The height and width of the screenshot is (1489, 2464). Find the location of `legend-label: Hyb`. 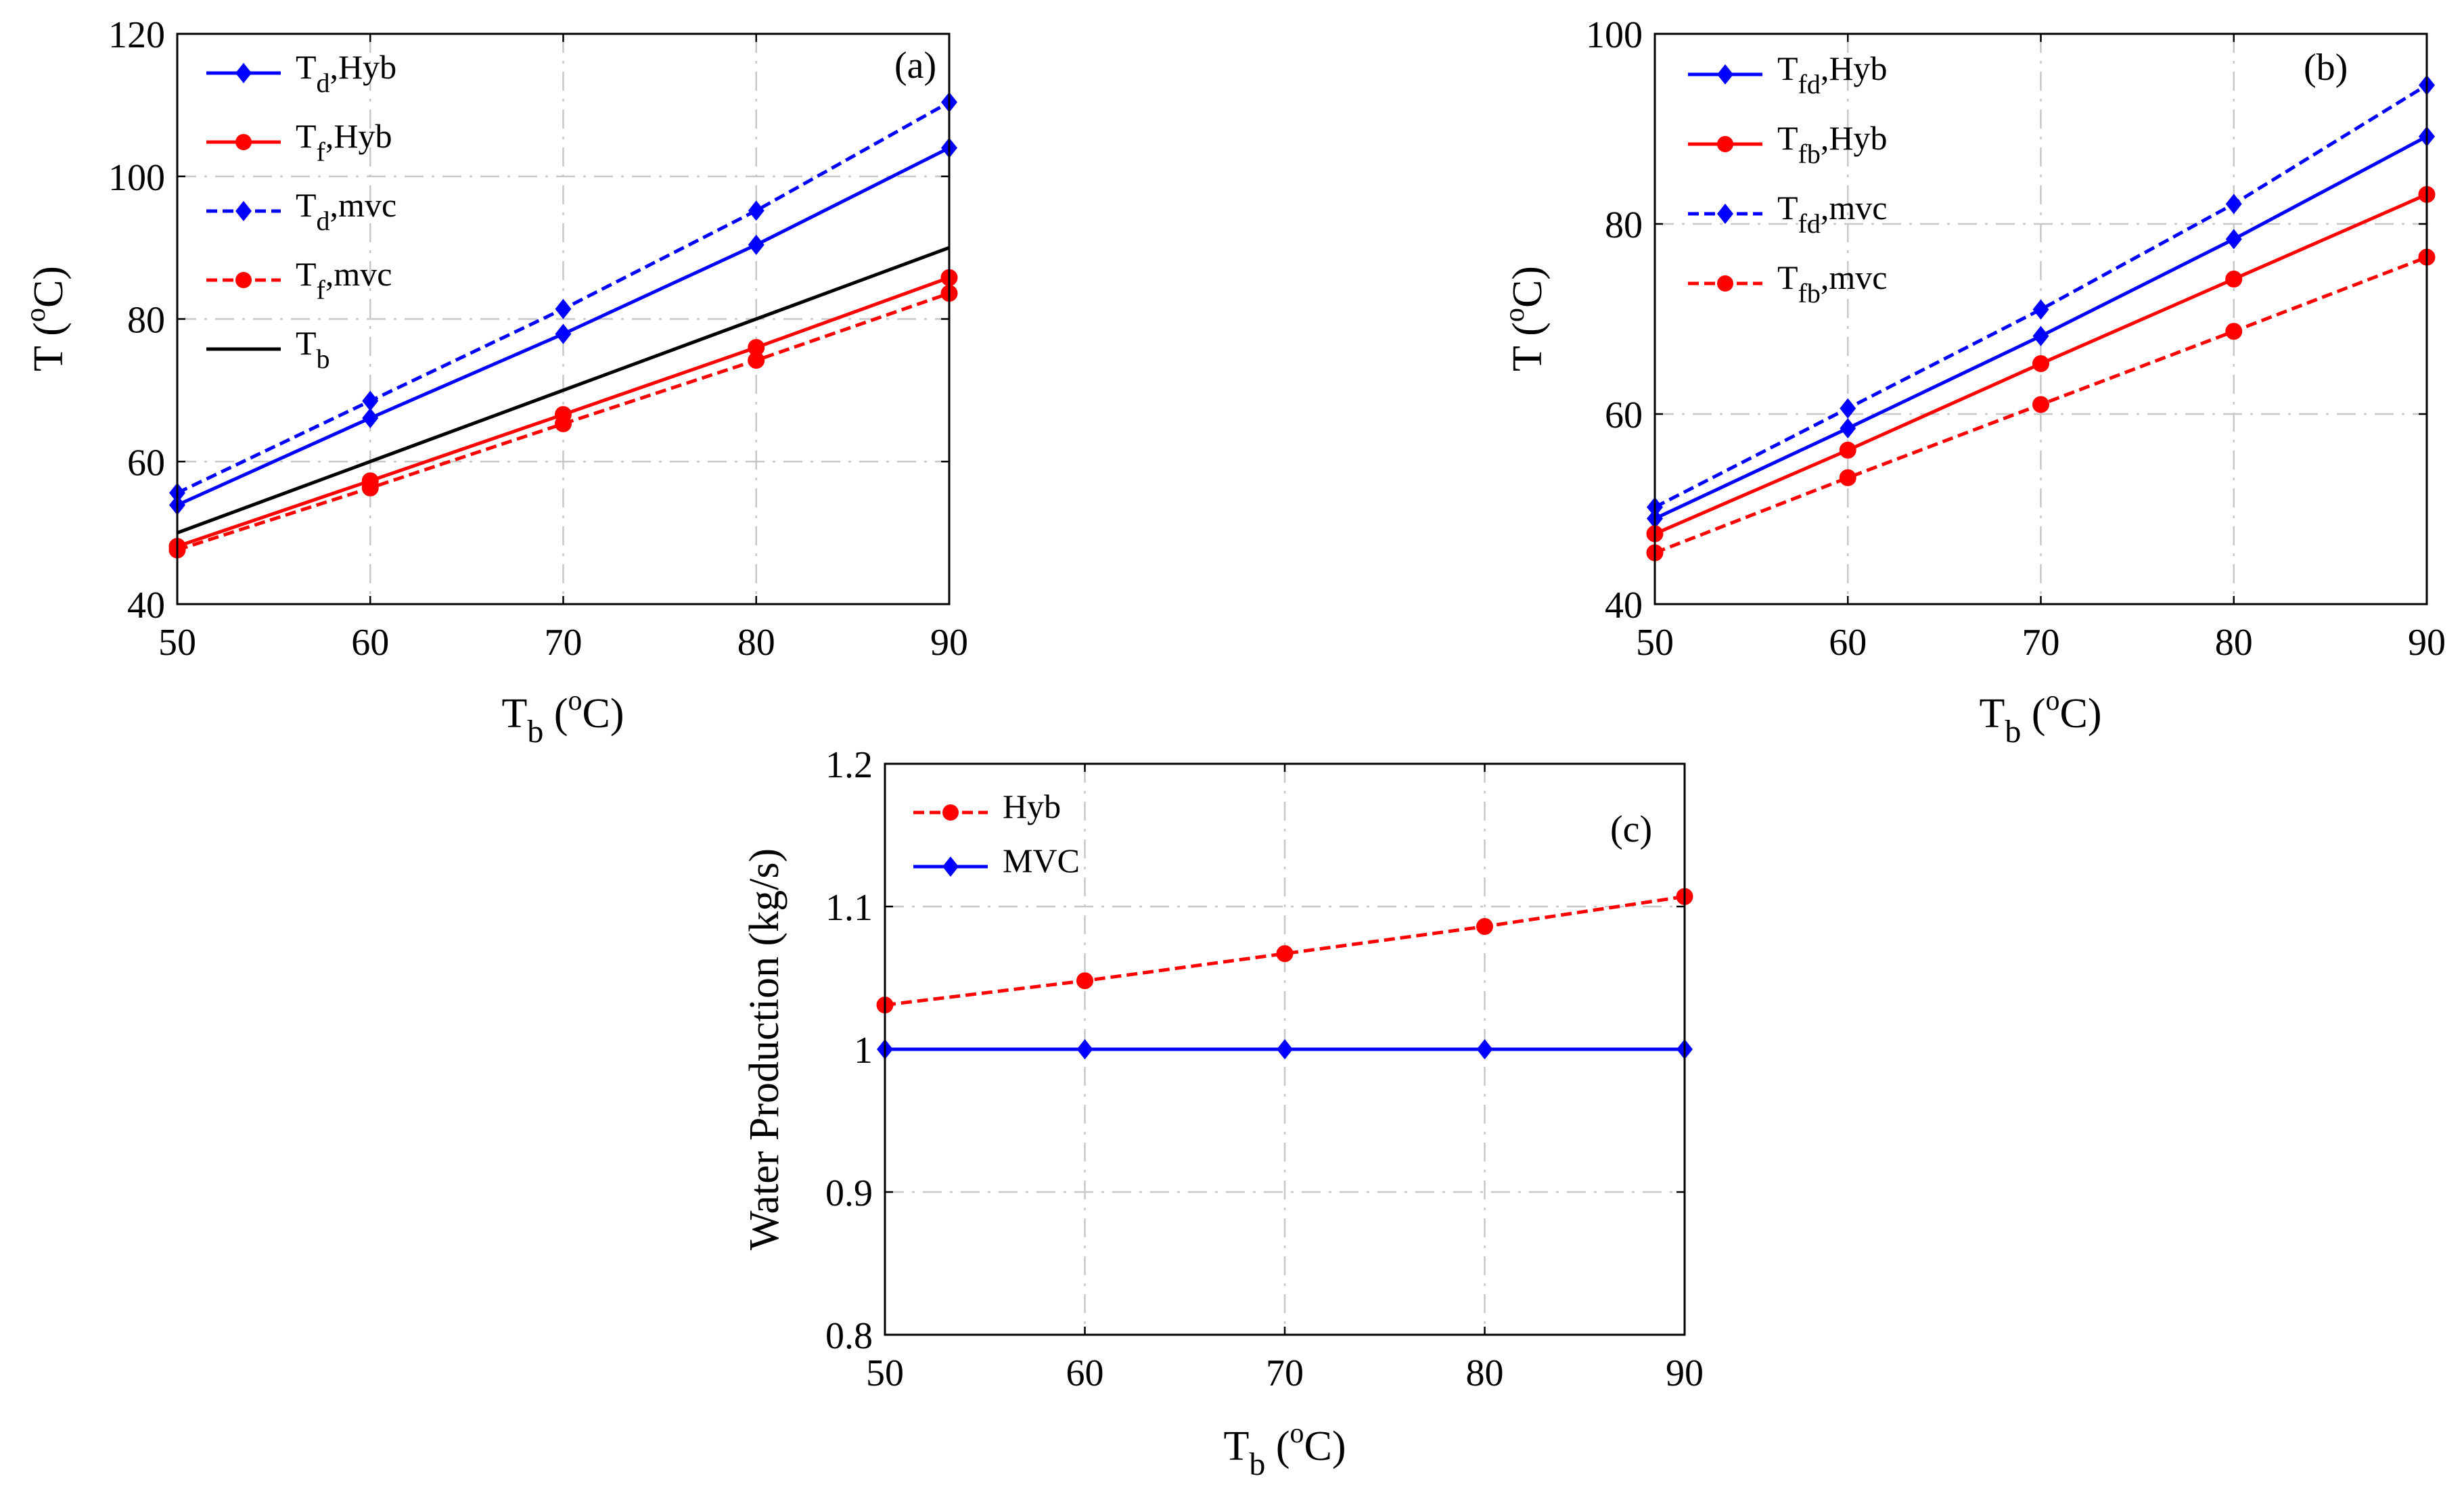

legend-label: Hyb is located at coordinates (1032, 806).